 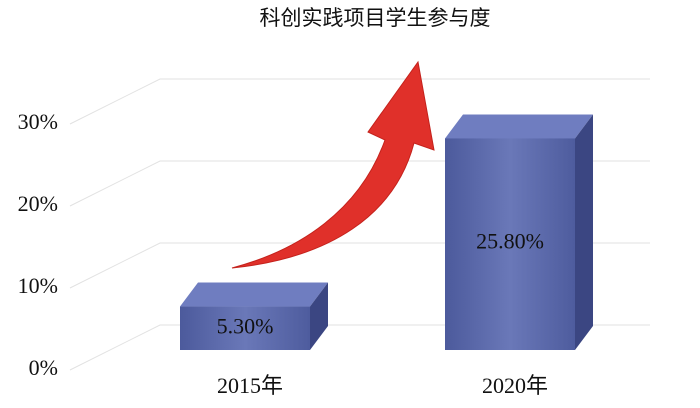 I want to click on y-tick-label: 0%, so click(x=43, y=367).